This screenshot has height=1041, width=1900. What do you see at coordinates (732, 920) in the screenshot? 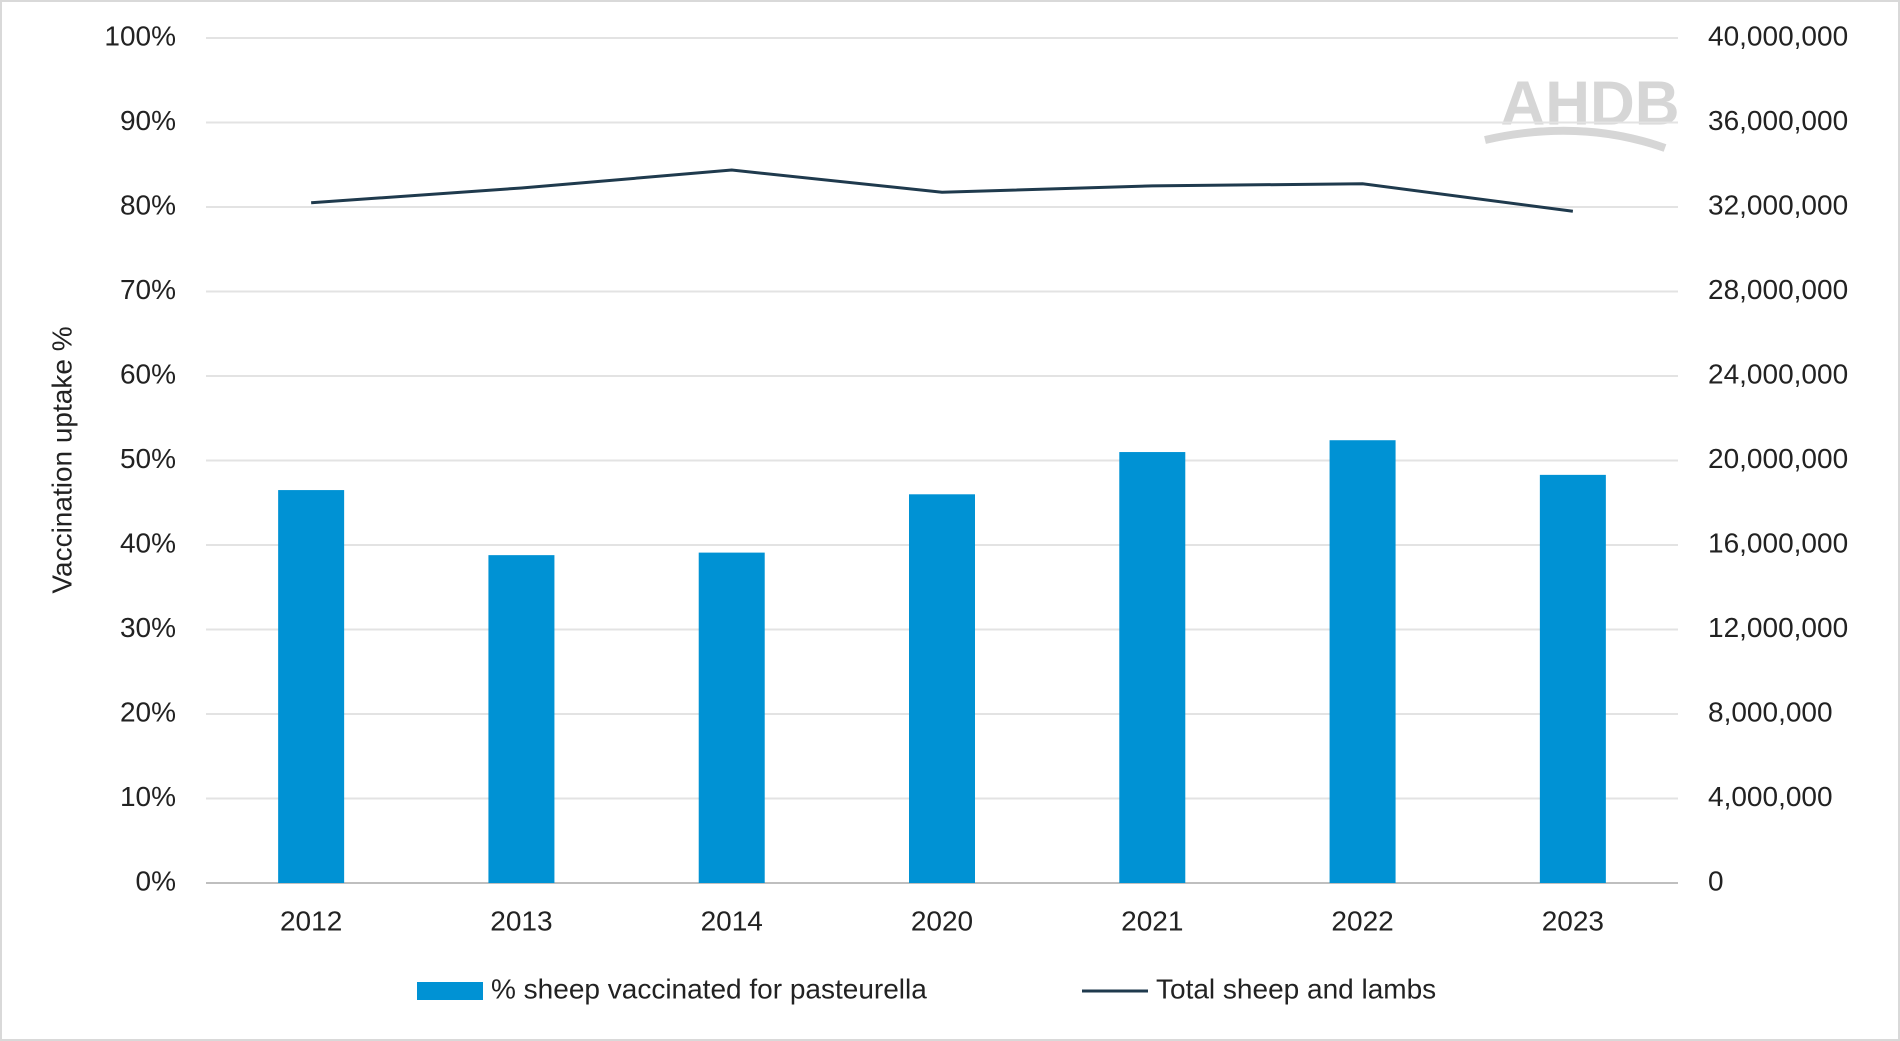
I see `x-tick-label: 2014` at bounding box center [732, 920].